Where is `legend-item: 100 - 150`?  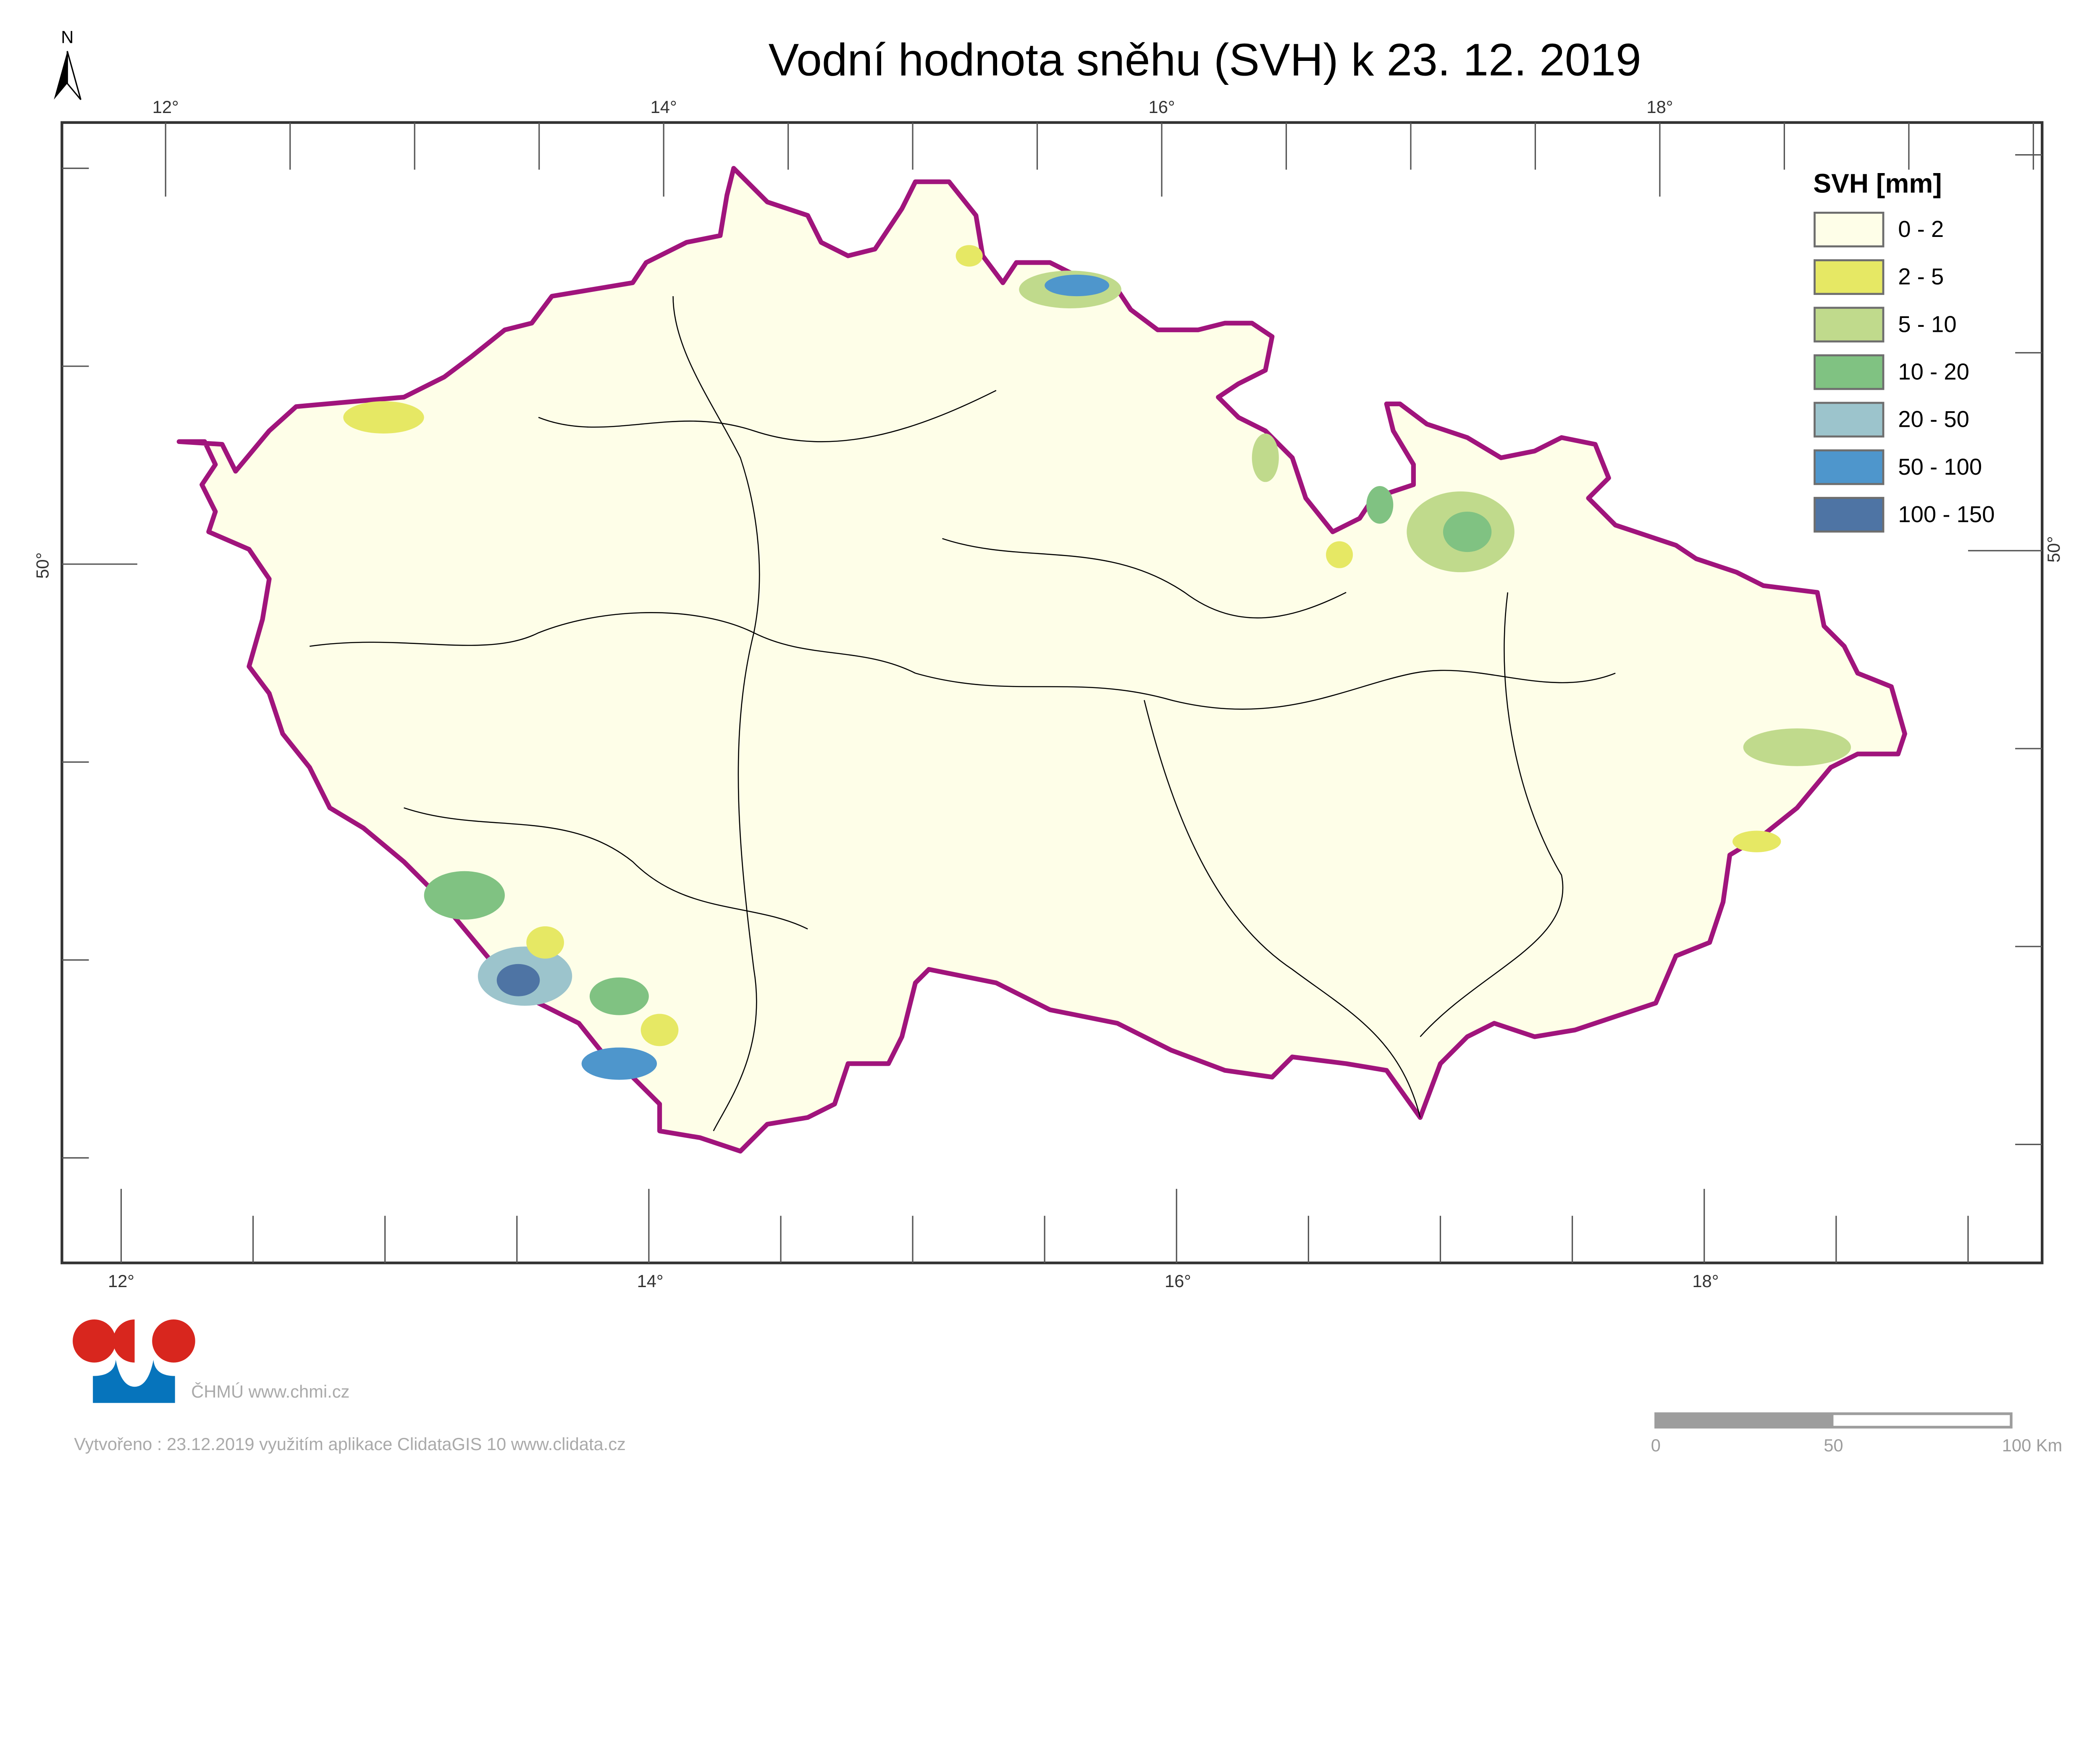 legend-item: 100 - 150 is located at coordinates (1904, 515).